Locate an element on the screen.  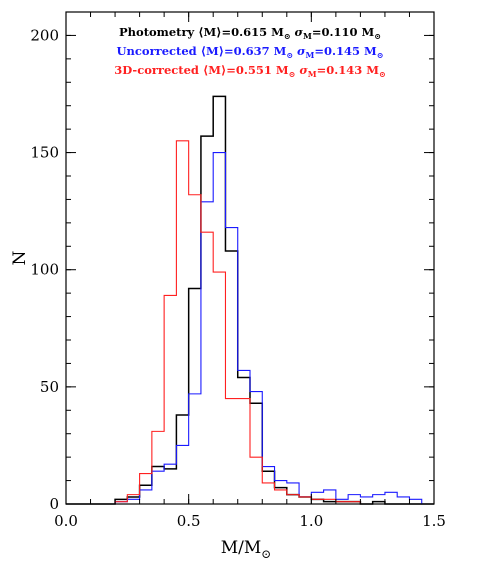
y-tick-label: 200 is located at coordinates (44, 35).